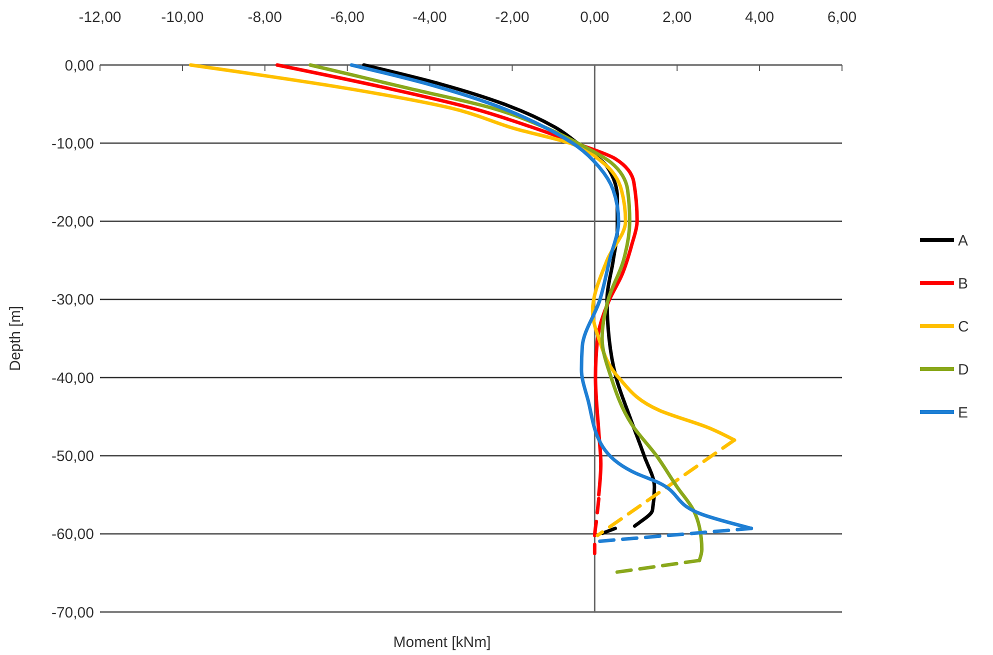  What do you see at coordinates (72, 613) in the screenshot?
I see `y-tick-label: -70,00` at bounding box center [72, 613].